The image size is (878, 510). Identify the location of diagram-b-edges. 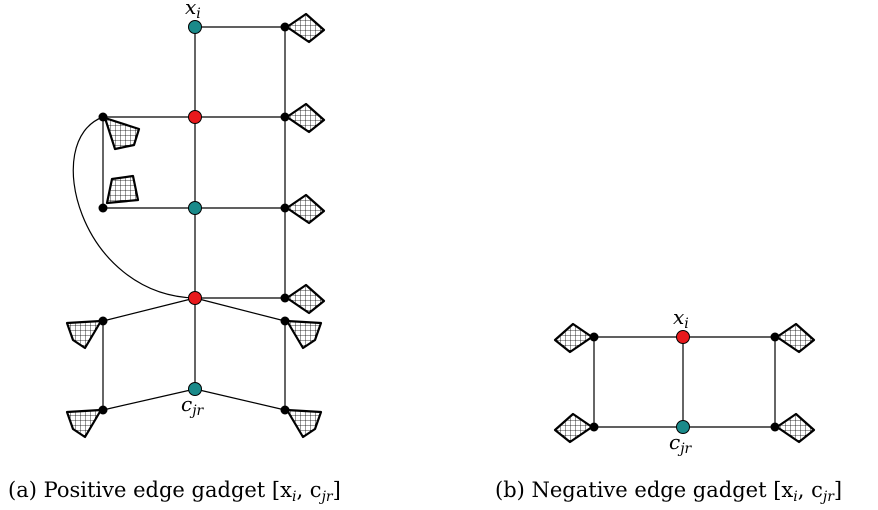
(684, 382).